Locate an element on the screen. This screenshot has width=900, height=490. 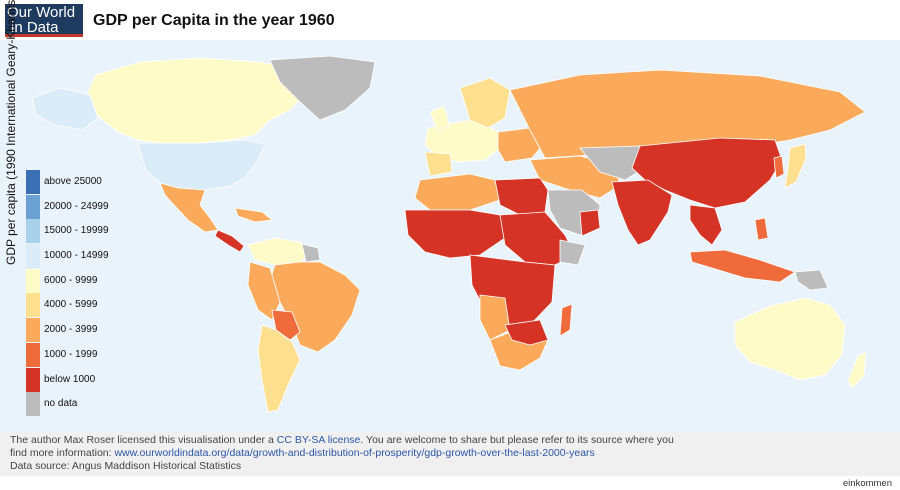
region-canada is located at coordinates (197, 100).